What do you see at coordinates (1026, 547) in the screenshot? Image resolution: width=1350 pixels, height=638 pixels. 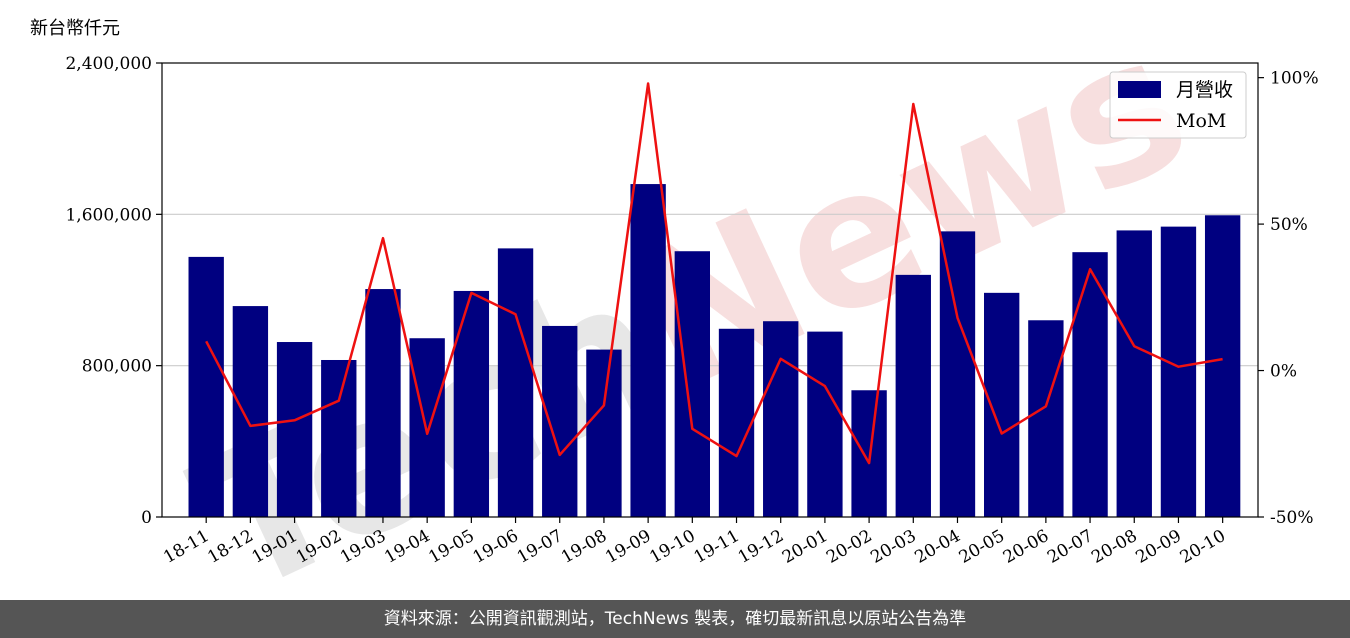 I see `x-tick-label: 20-06` at bounding box center [1026, 547].